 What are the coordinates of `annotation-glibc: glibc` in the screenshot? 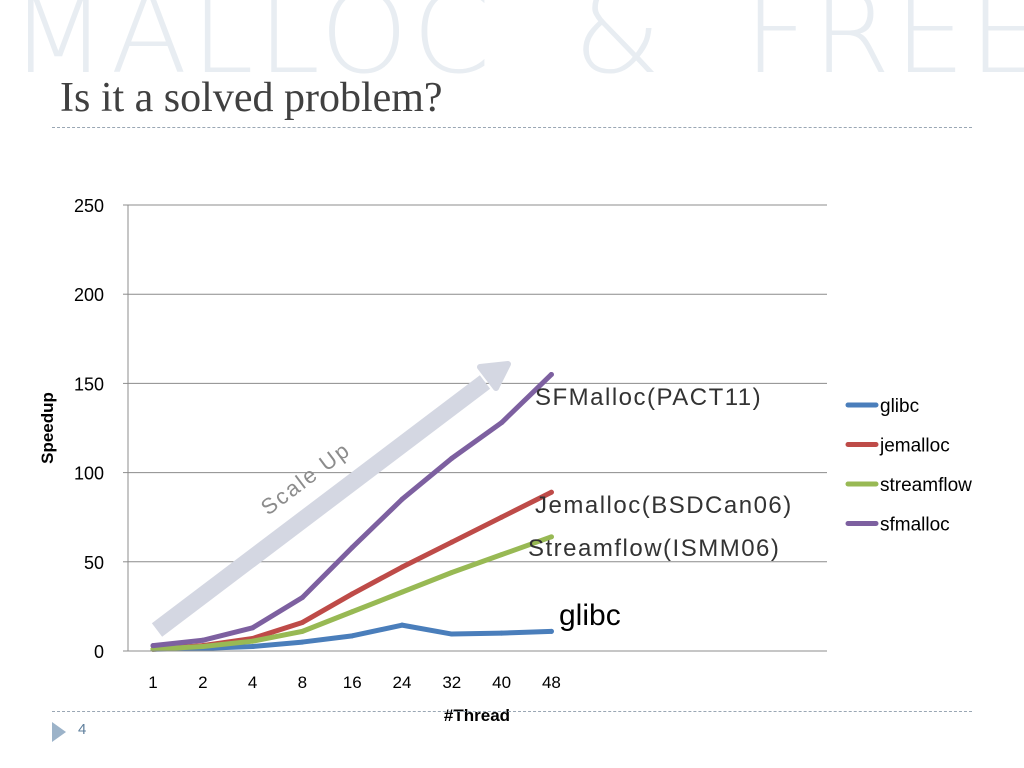 It's located at (590, 615).